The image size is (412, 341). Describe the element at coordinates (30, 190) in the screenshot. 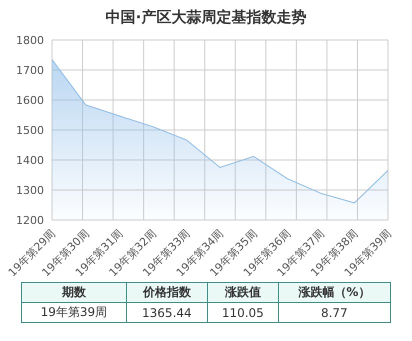

I see `y-tick-label: 1300` at that location.